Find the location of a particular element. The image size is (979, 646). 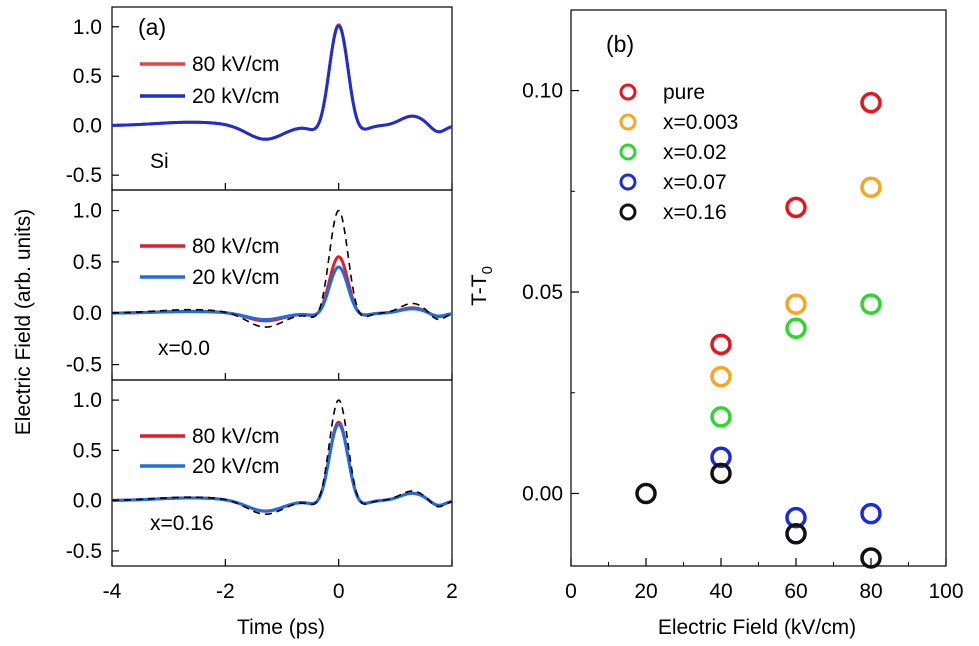

x-tick-label: 20 is located at coordinates (645, 591).